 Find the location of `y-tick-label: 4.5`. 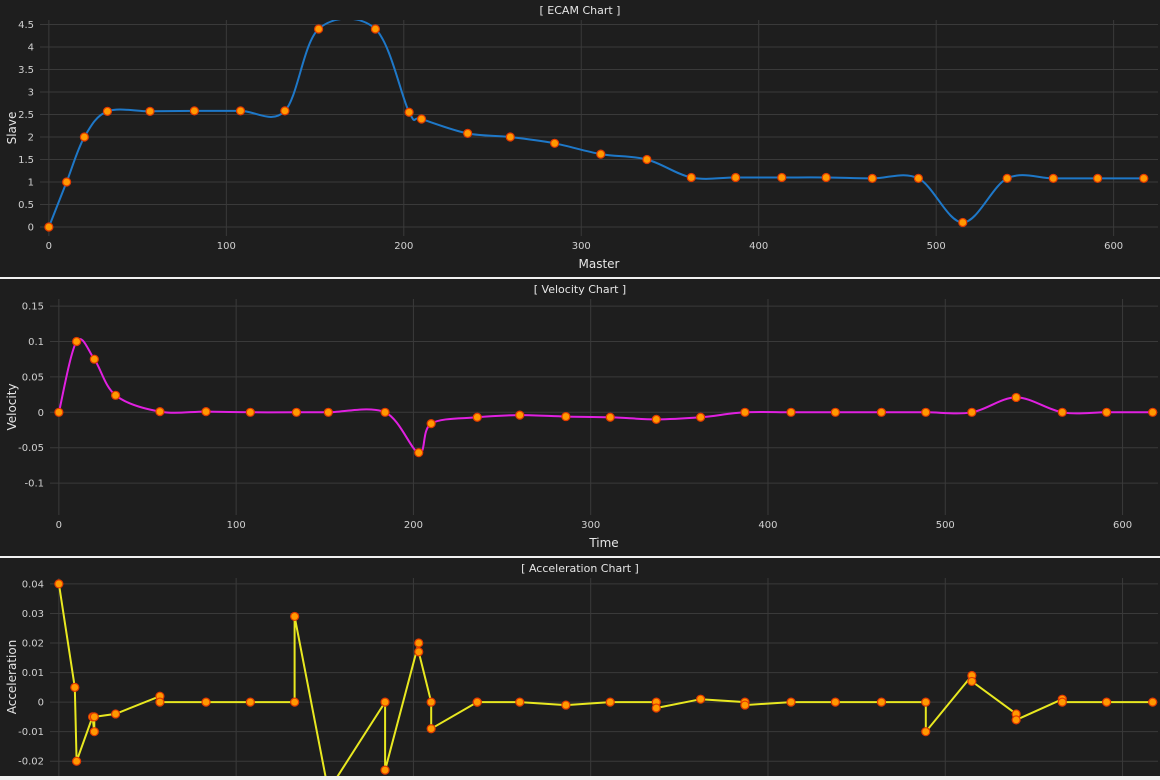

y-tick-label: 4.5 is located at coordinates (26, 25).